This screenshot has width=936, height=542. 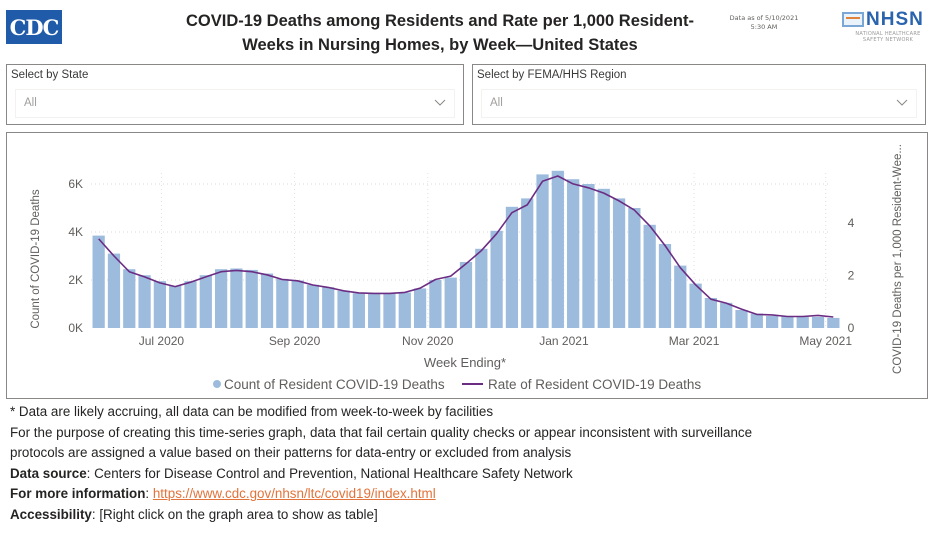 I want to click on y2-tick-label: 0, so click(x=851, y=328).